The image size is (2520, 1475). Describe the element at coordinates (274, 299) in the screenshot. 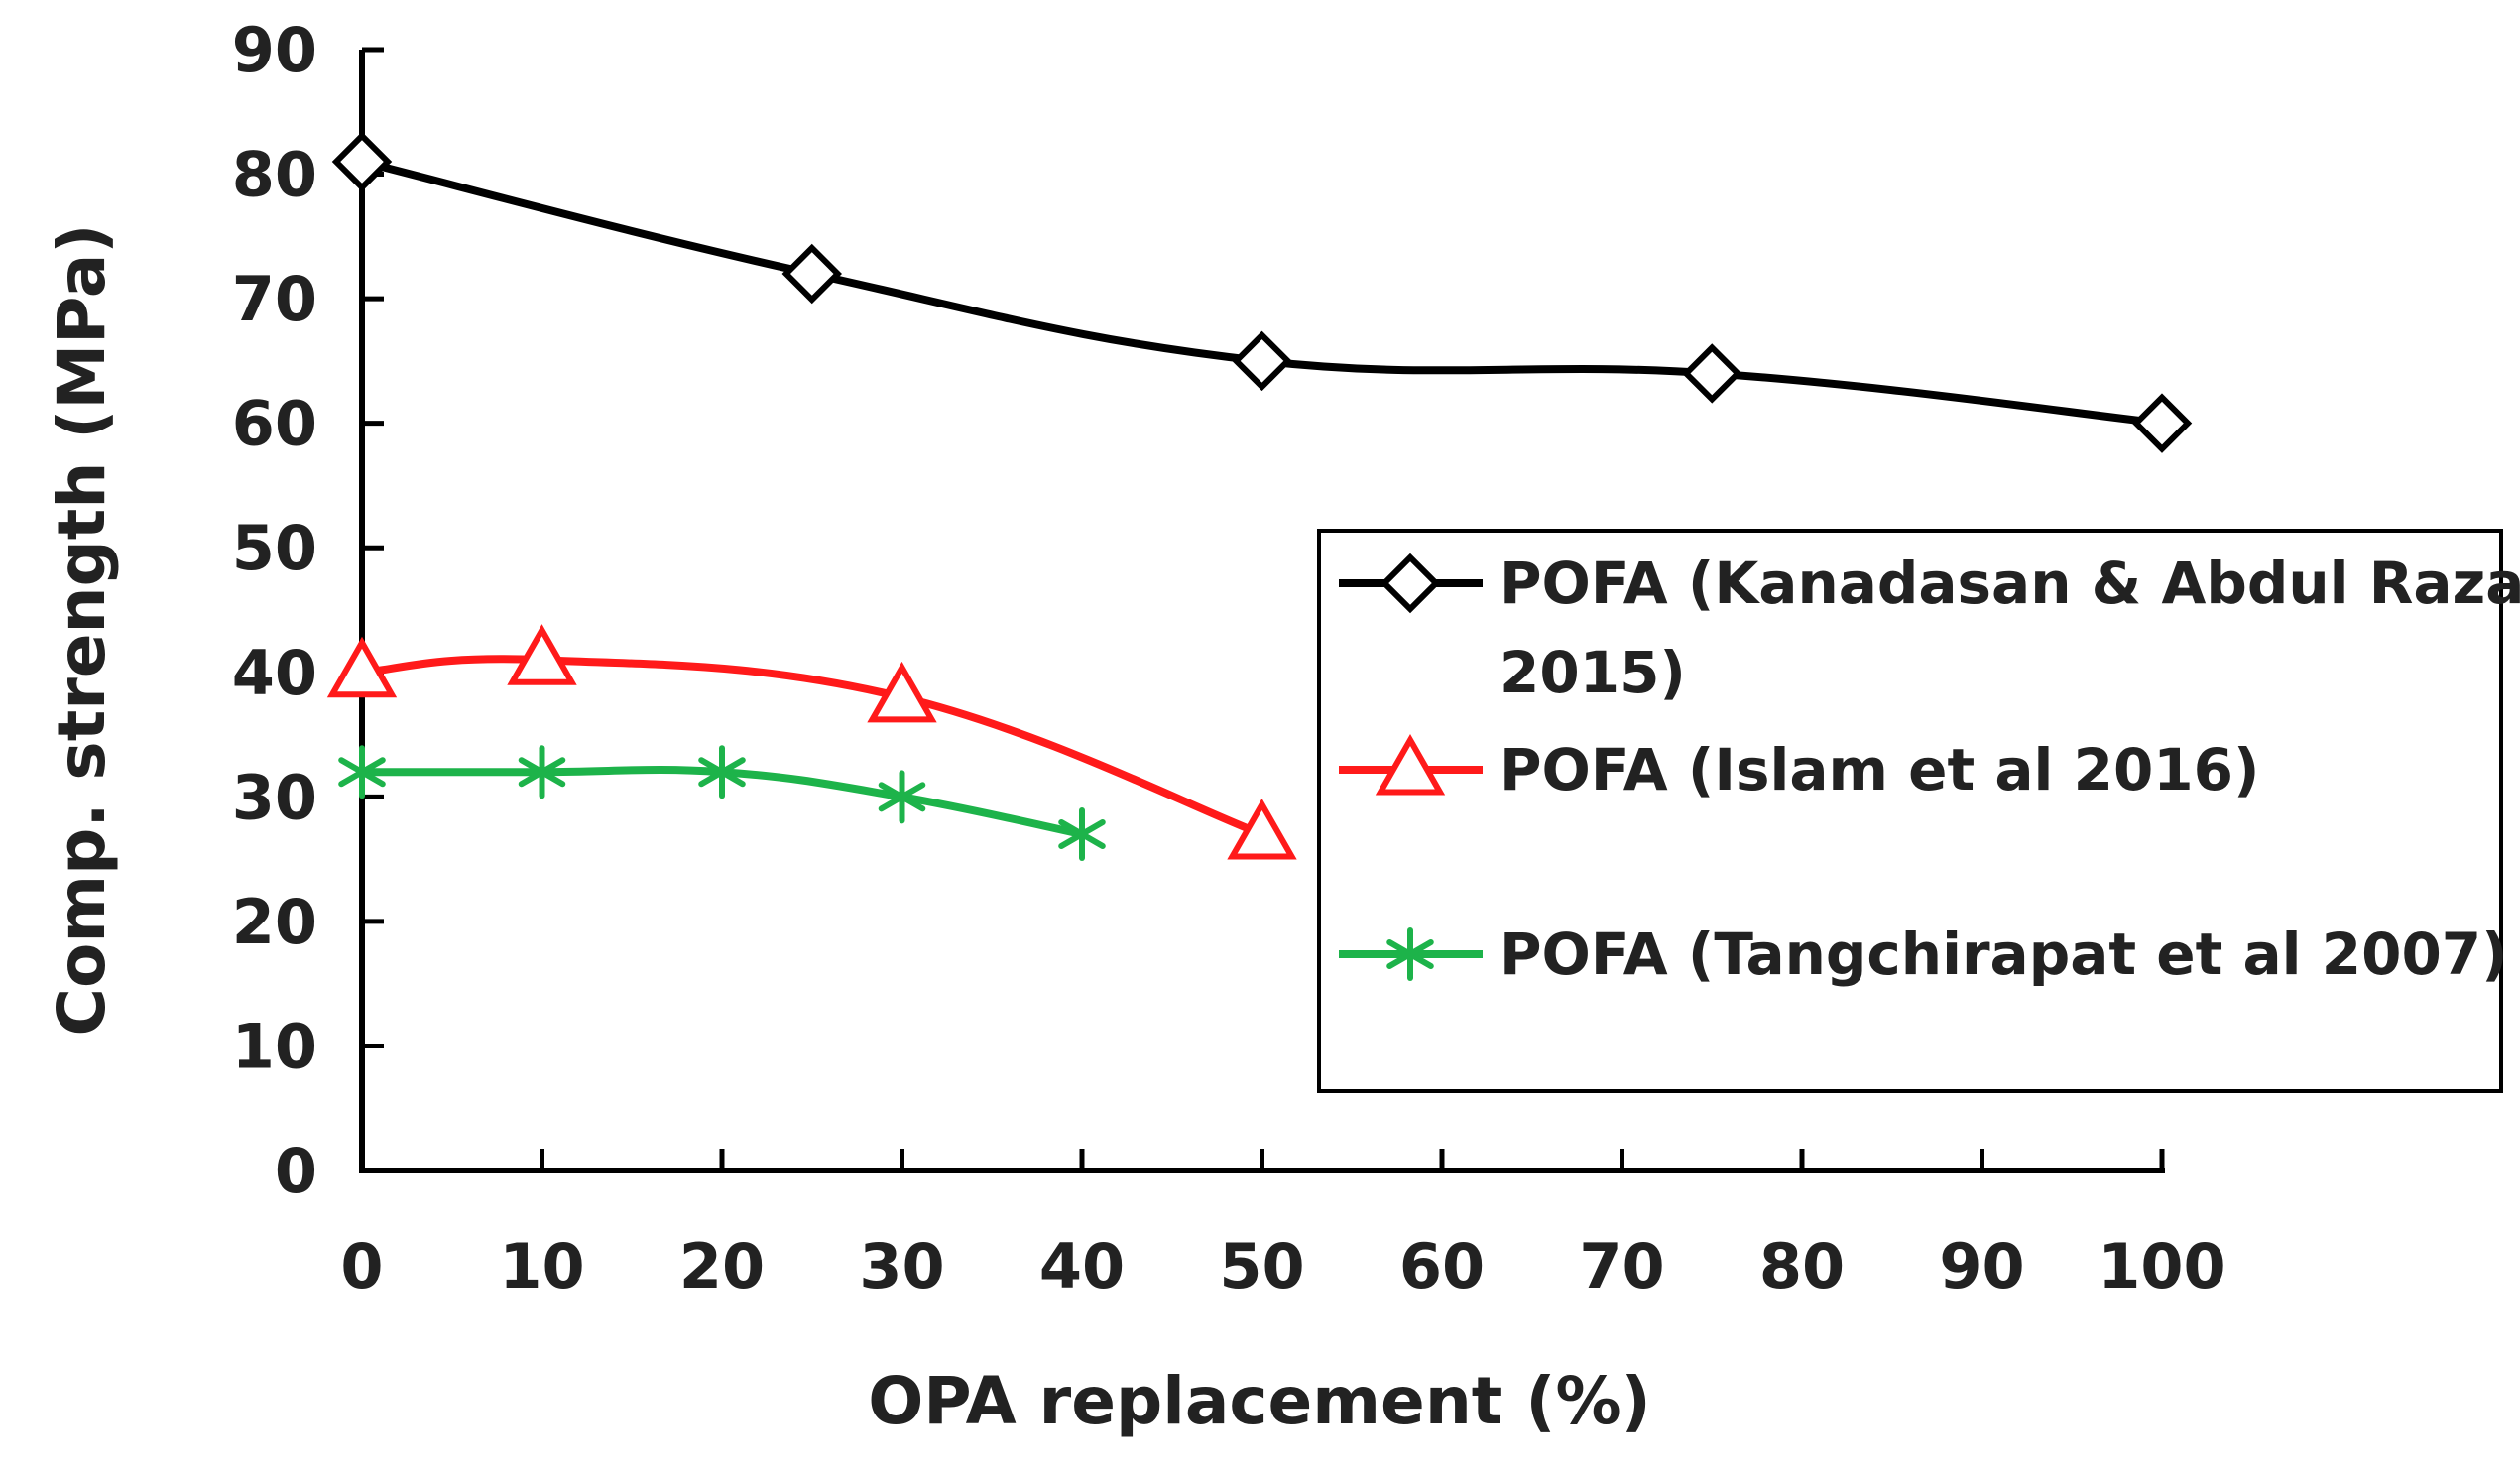

I see `y-tick-label: 70` at that location.